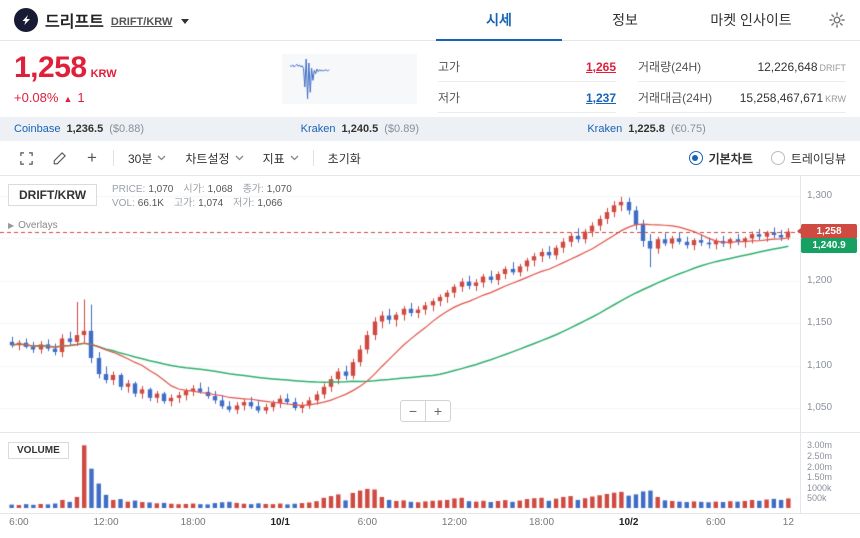 The image size is (860, 538). I want to click on zoom-in-button: +, so click(438, 411).